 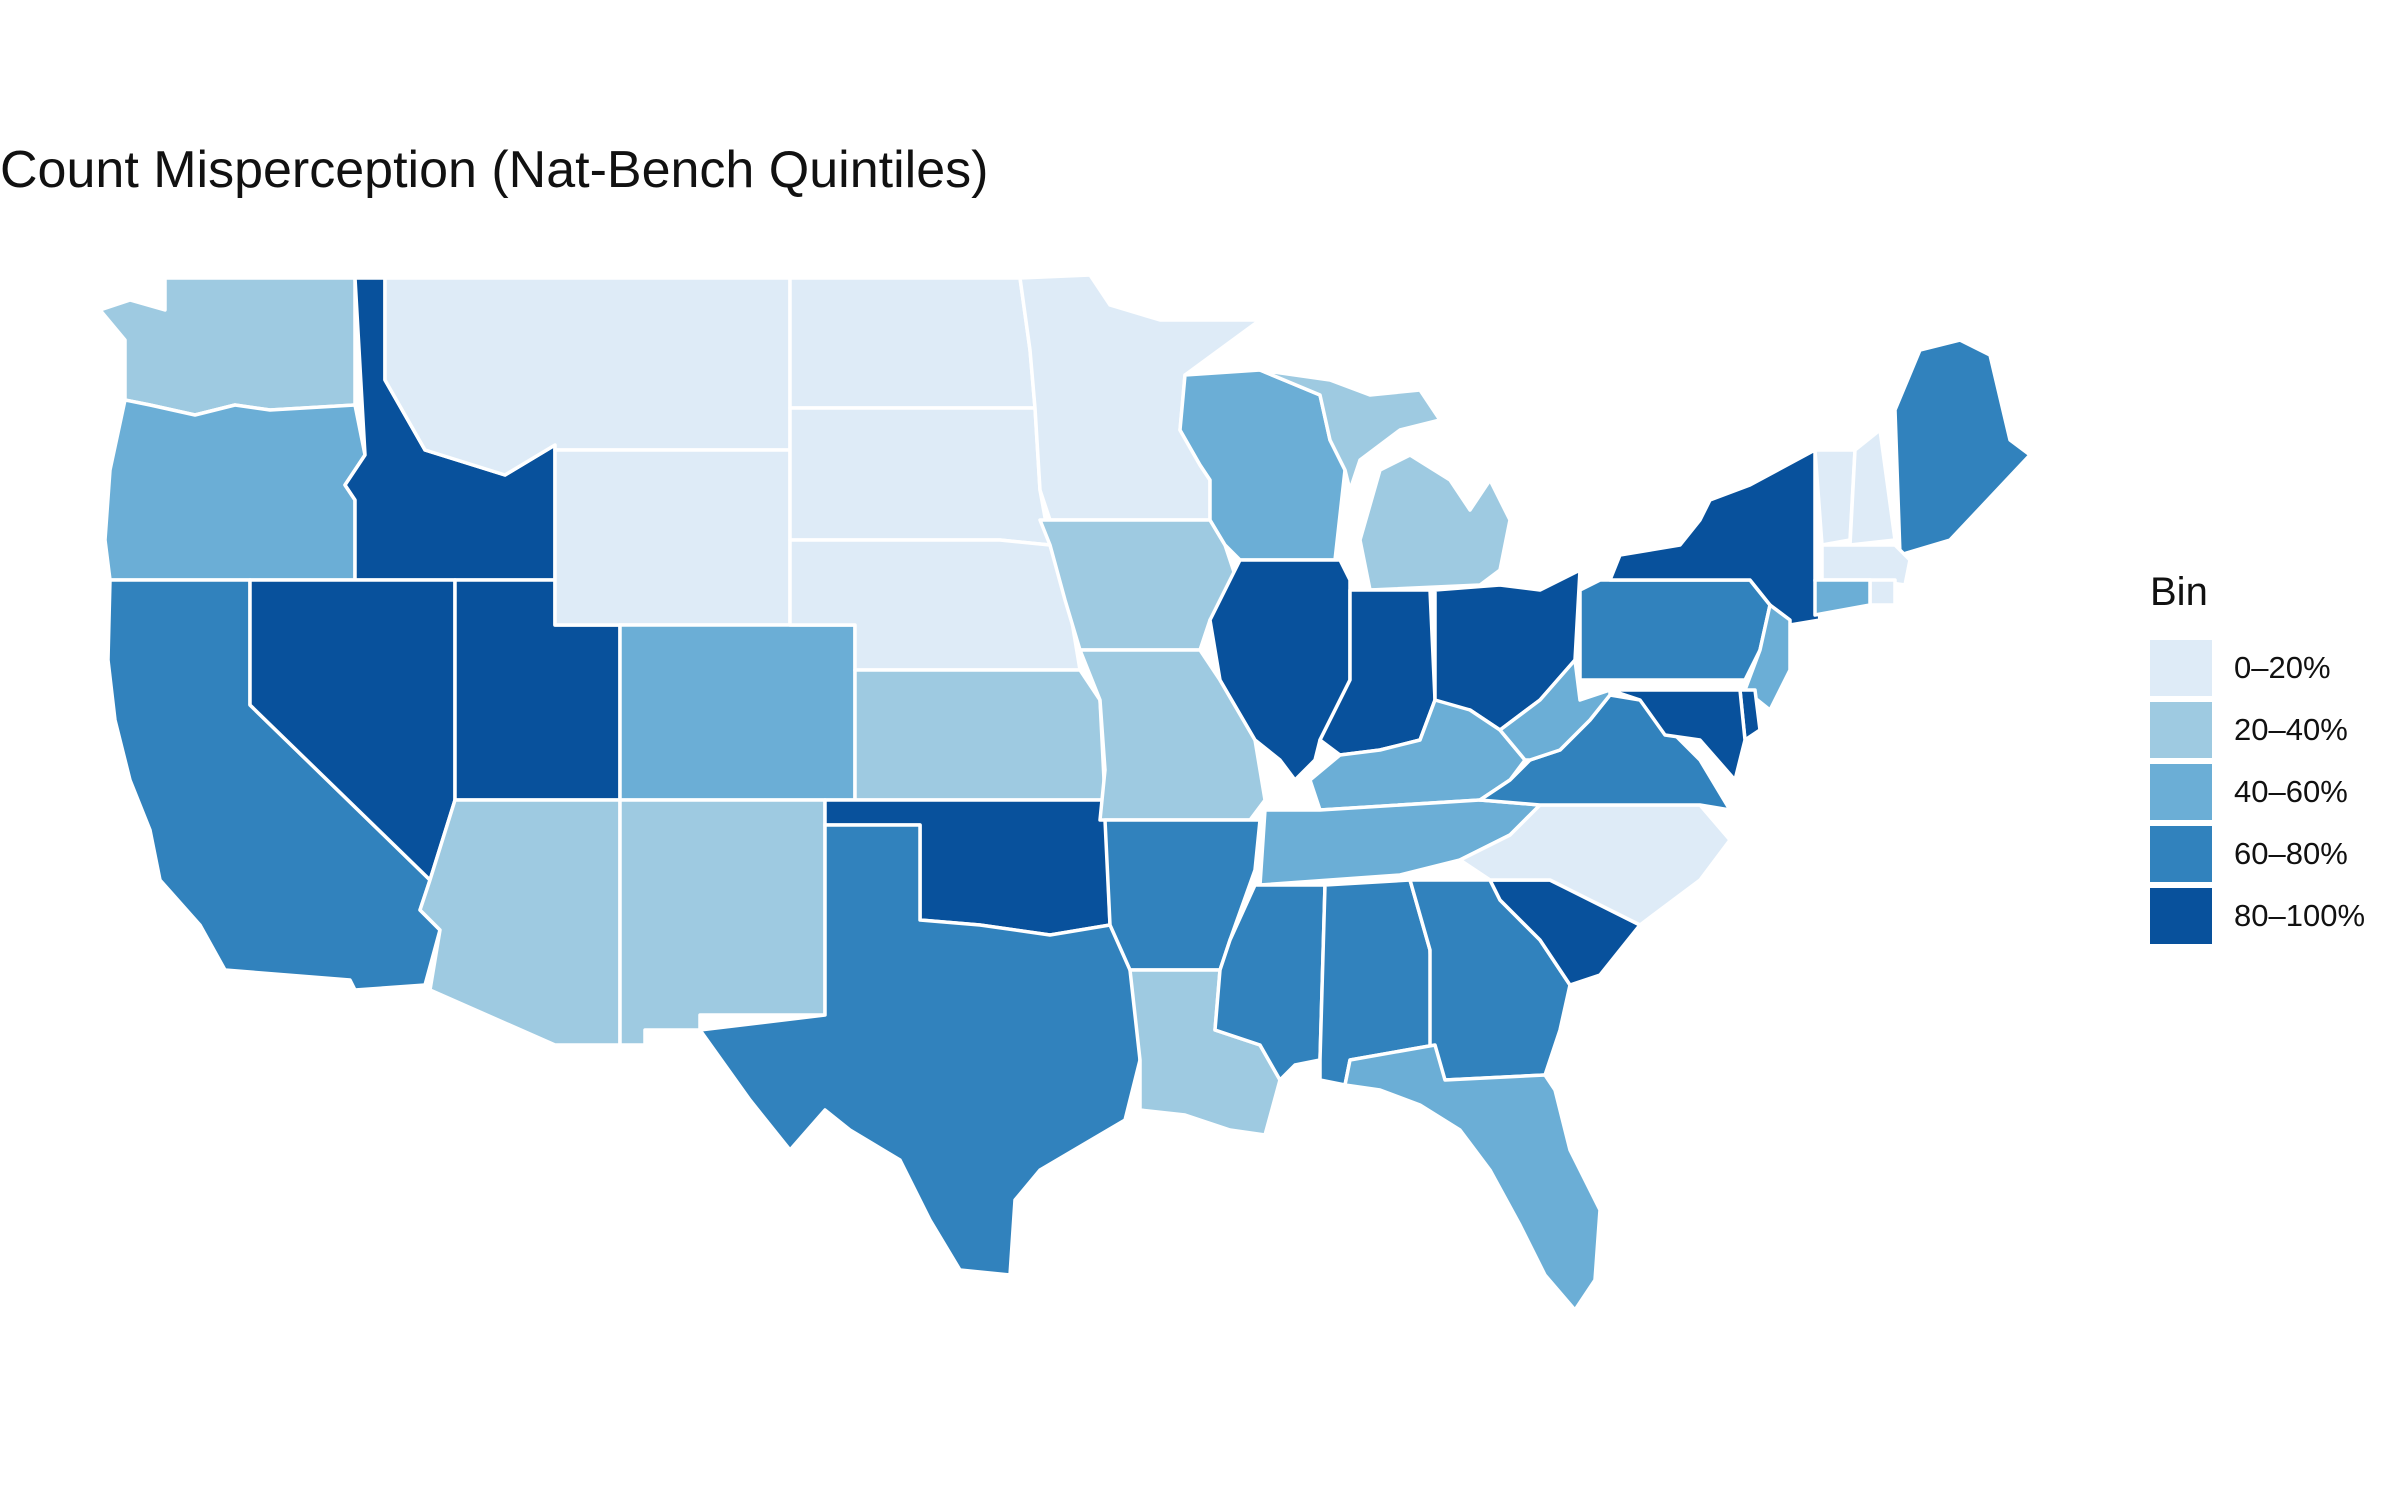 What do you see at coordinates (2291, 791) in the screenshot?
I see `legend-label: 40–60%` at bounding box center [2291, 791].